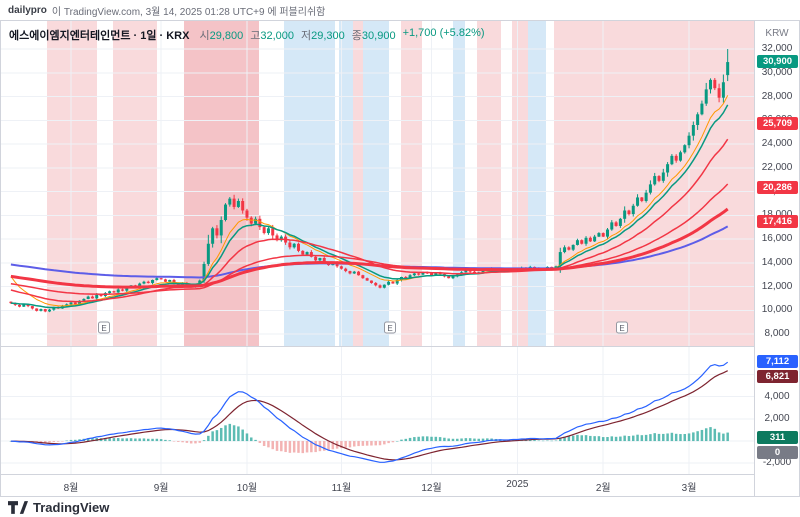 The image size is (800, 517). What do you see at coordinates (777, 310) in the screenshot?
I see `price-tick-label: 10,000` at bounding box center [777, 310].